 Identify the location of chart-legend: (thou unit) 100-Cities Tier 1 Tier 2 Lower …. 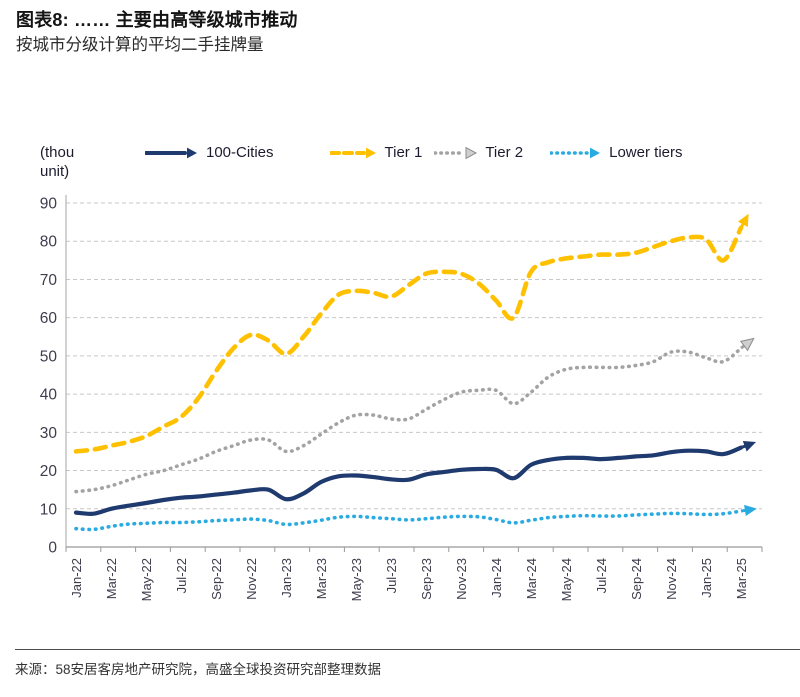
(361, 162).